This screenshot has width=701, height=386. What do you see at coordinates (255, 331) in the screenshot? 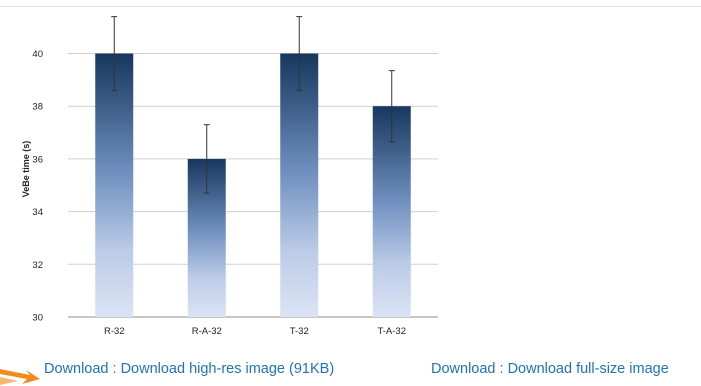
I see `x-axis-ticks: R-32 R-A-32 T-32 T-A-32` at bounding box center [255, 331].